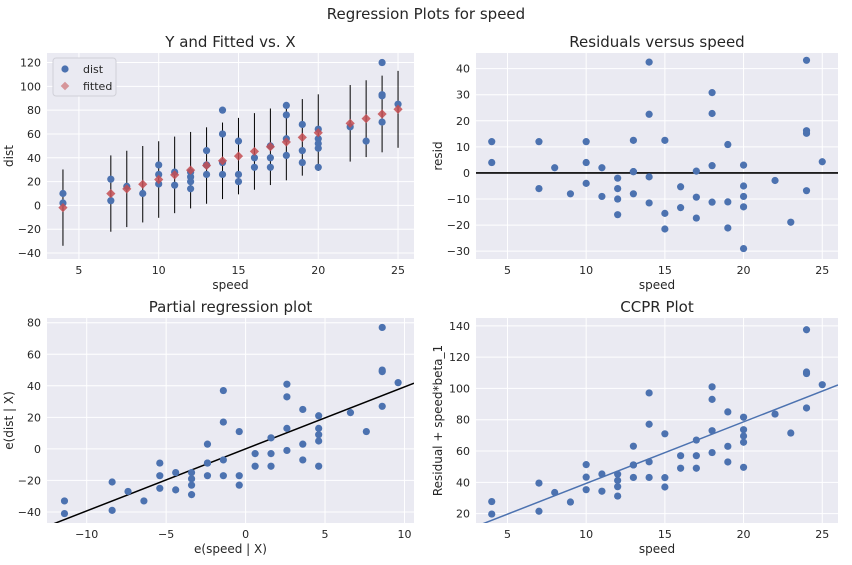 The image size is (852, 565). Describe the element at coordinates (97, 86) in the screenshot. I see `legend-fitted-label: fitted` at that location.